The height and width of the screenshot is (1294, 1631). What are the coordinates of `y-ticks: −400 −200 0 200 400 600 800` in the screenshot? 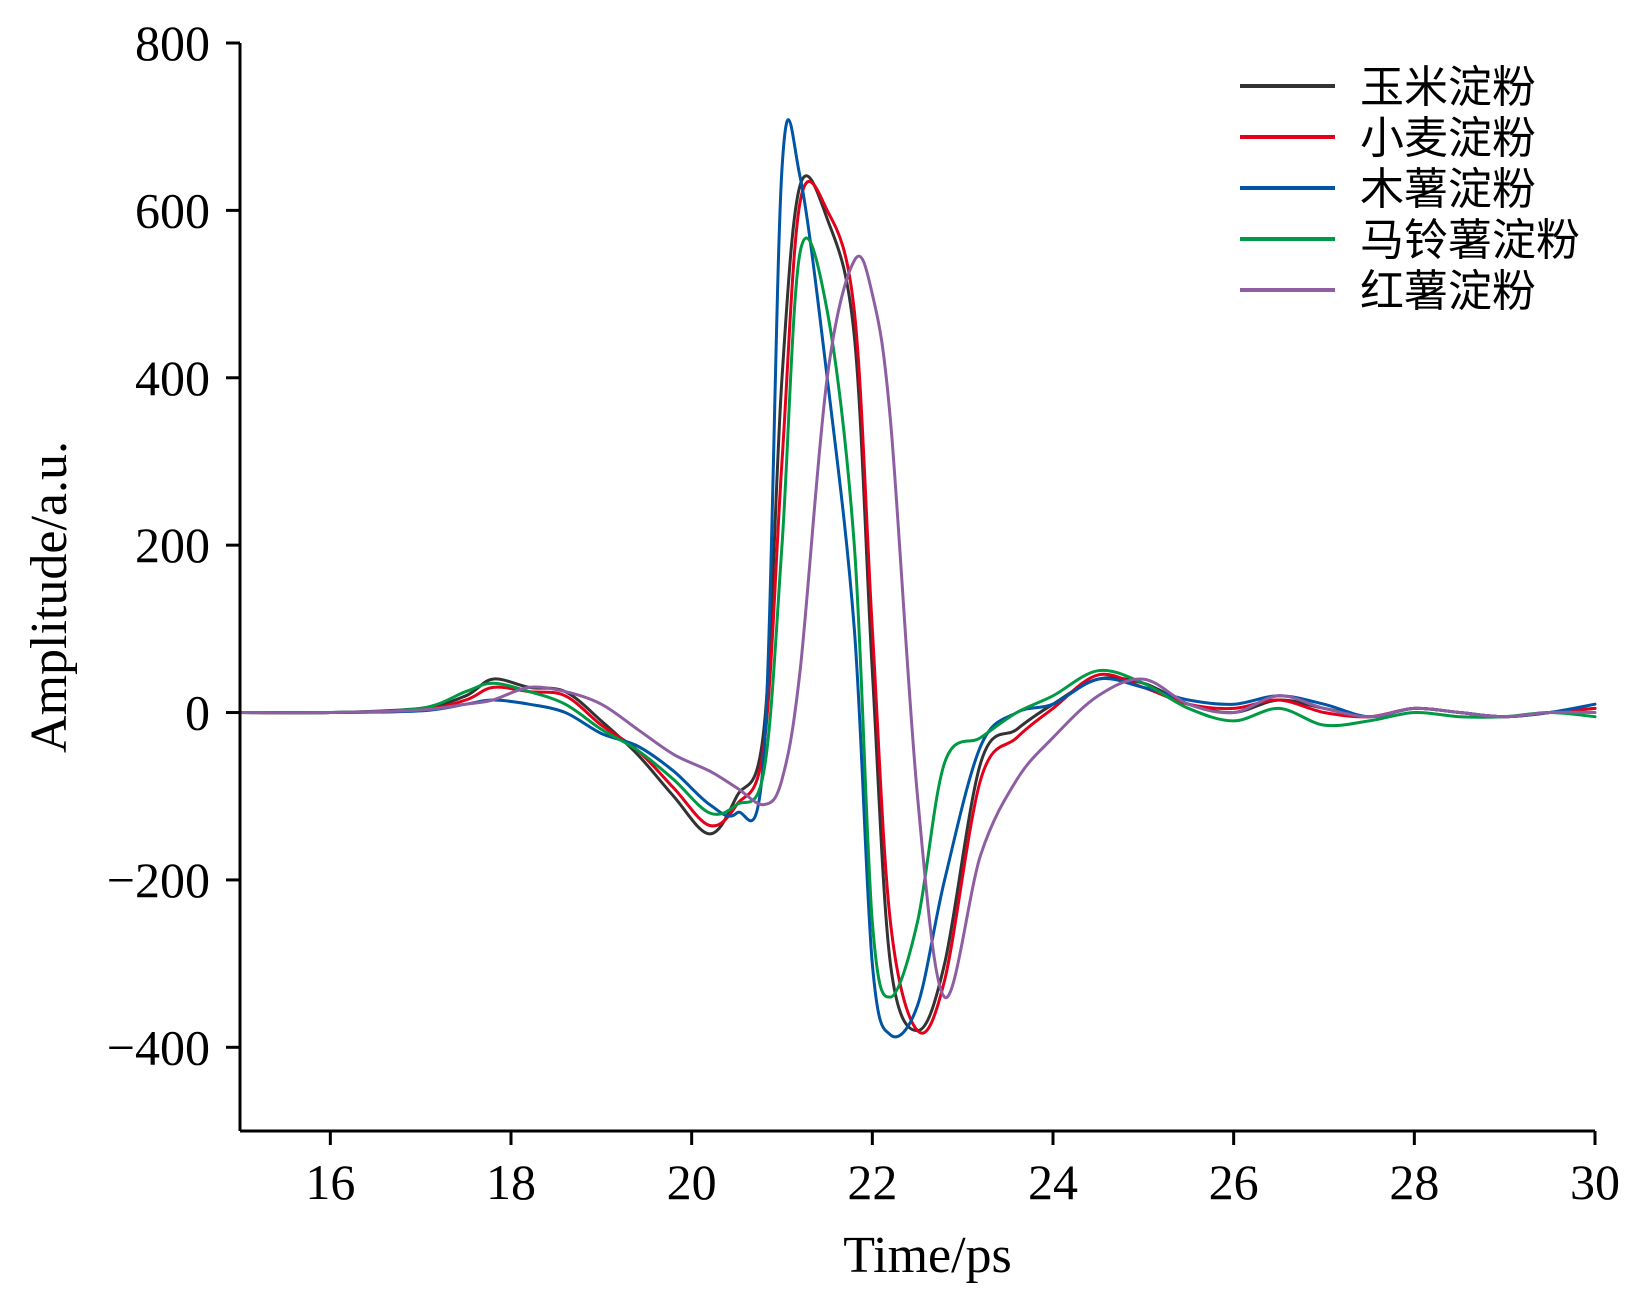 It's located at (173, 545).